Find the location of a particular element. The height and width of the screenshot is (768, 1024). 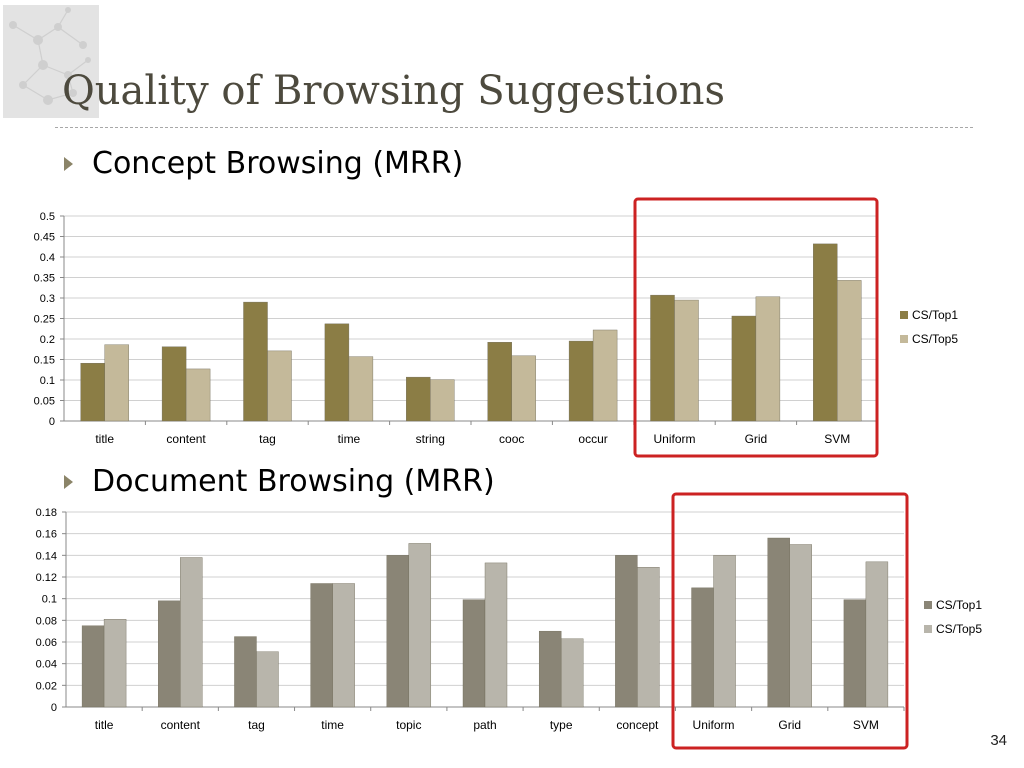

bar-concept-CS/Top5 is located at coordinates (648, 637).